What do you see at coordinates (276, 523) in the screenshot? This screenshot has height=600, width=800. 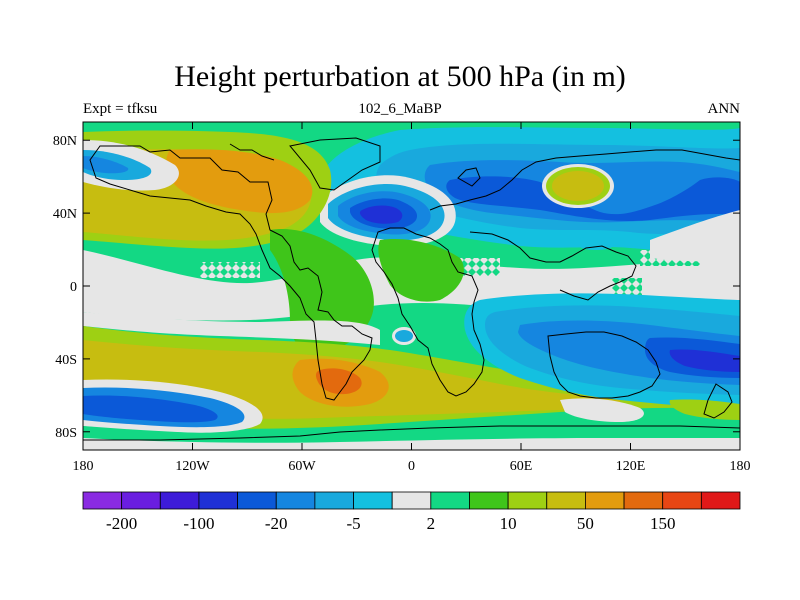 I see `colorbar-label: -20` at bounding box center [276, 523].